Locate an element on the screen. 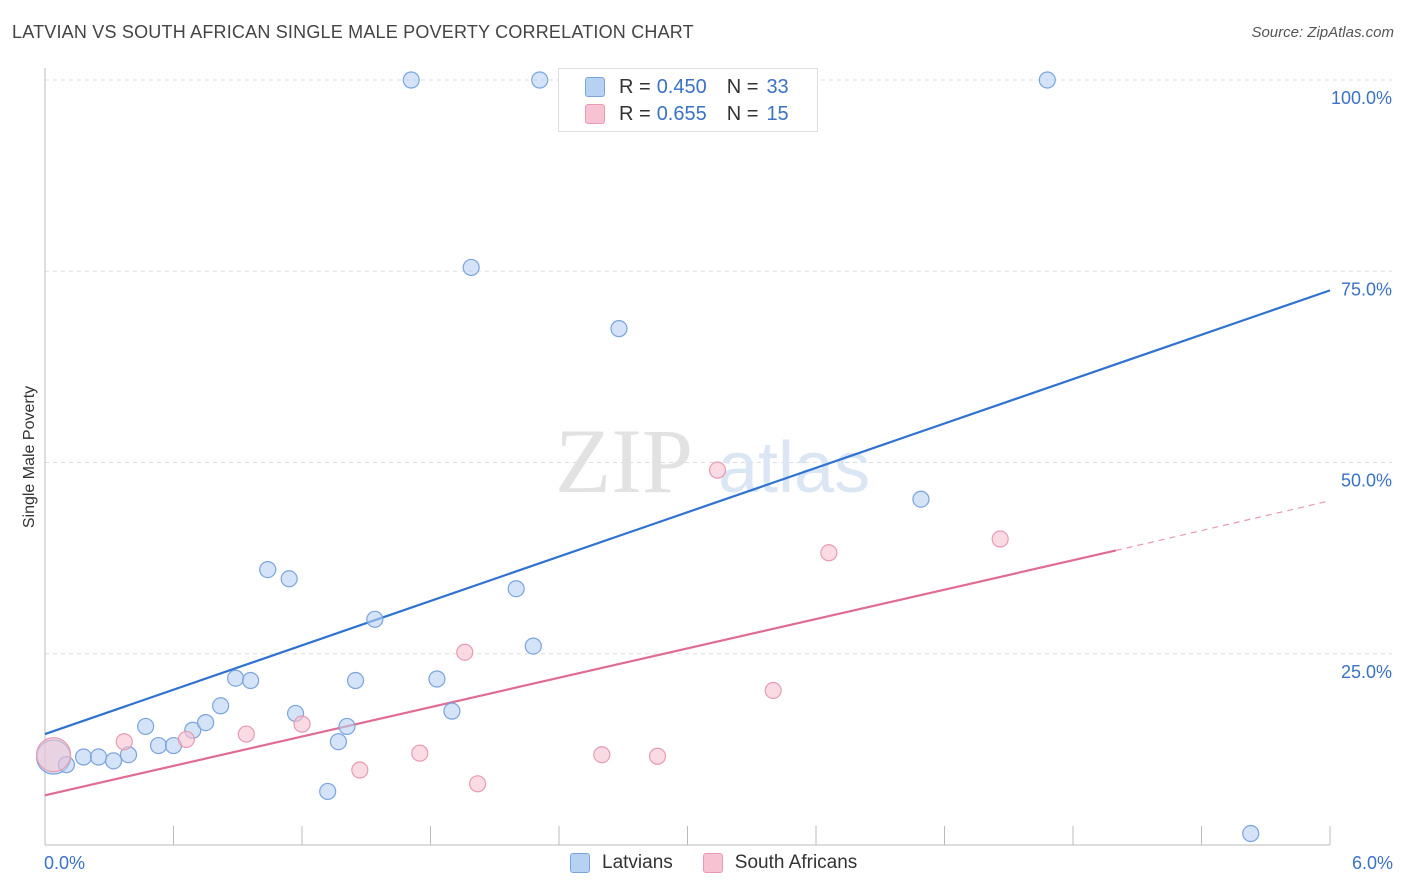 This screenshot has height=892, width=1406. legend-row-latvians: R = 0.450 N = 33 is located at coordinates (687, 87).